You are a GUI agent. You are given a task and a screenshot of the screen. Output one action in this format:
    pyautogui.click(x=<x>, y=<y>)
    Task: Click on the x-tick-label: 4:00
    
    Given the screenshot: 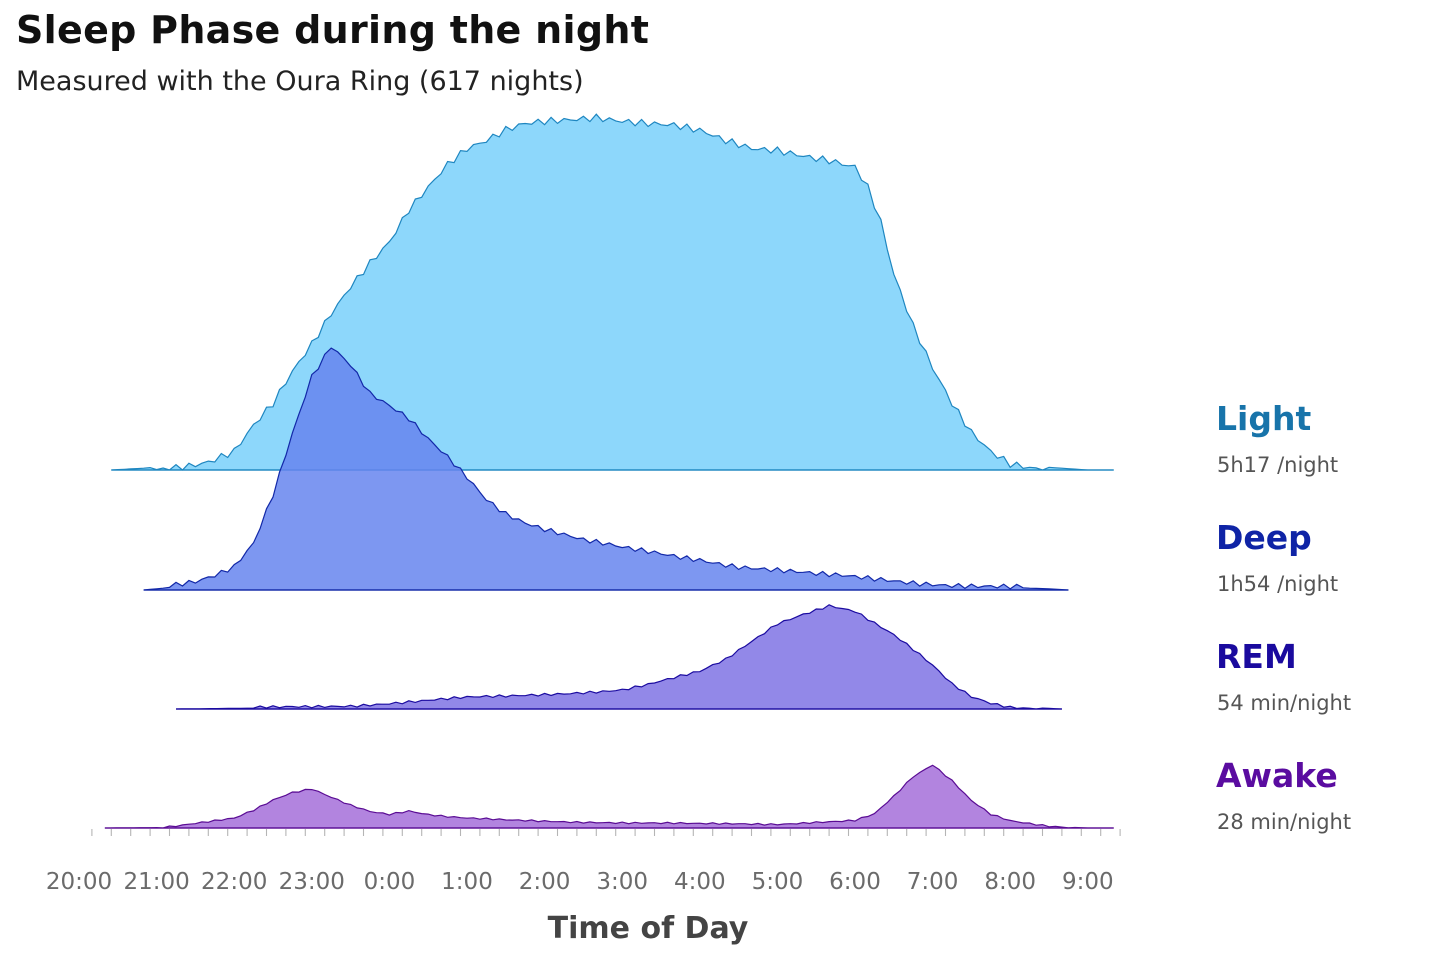 What is the action you would take?
    pyautogui.click(x=700, y=882)
    